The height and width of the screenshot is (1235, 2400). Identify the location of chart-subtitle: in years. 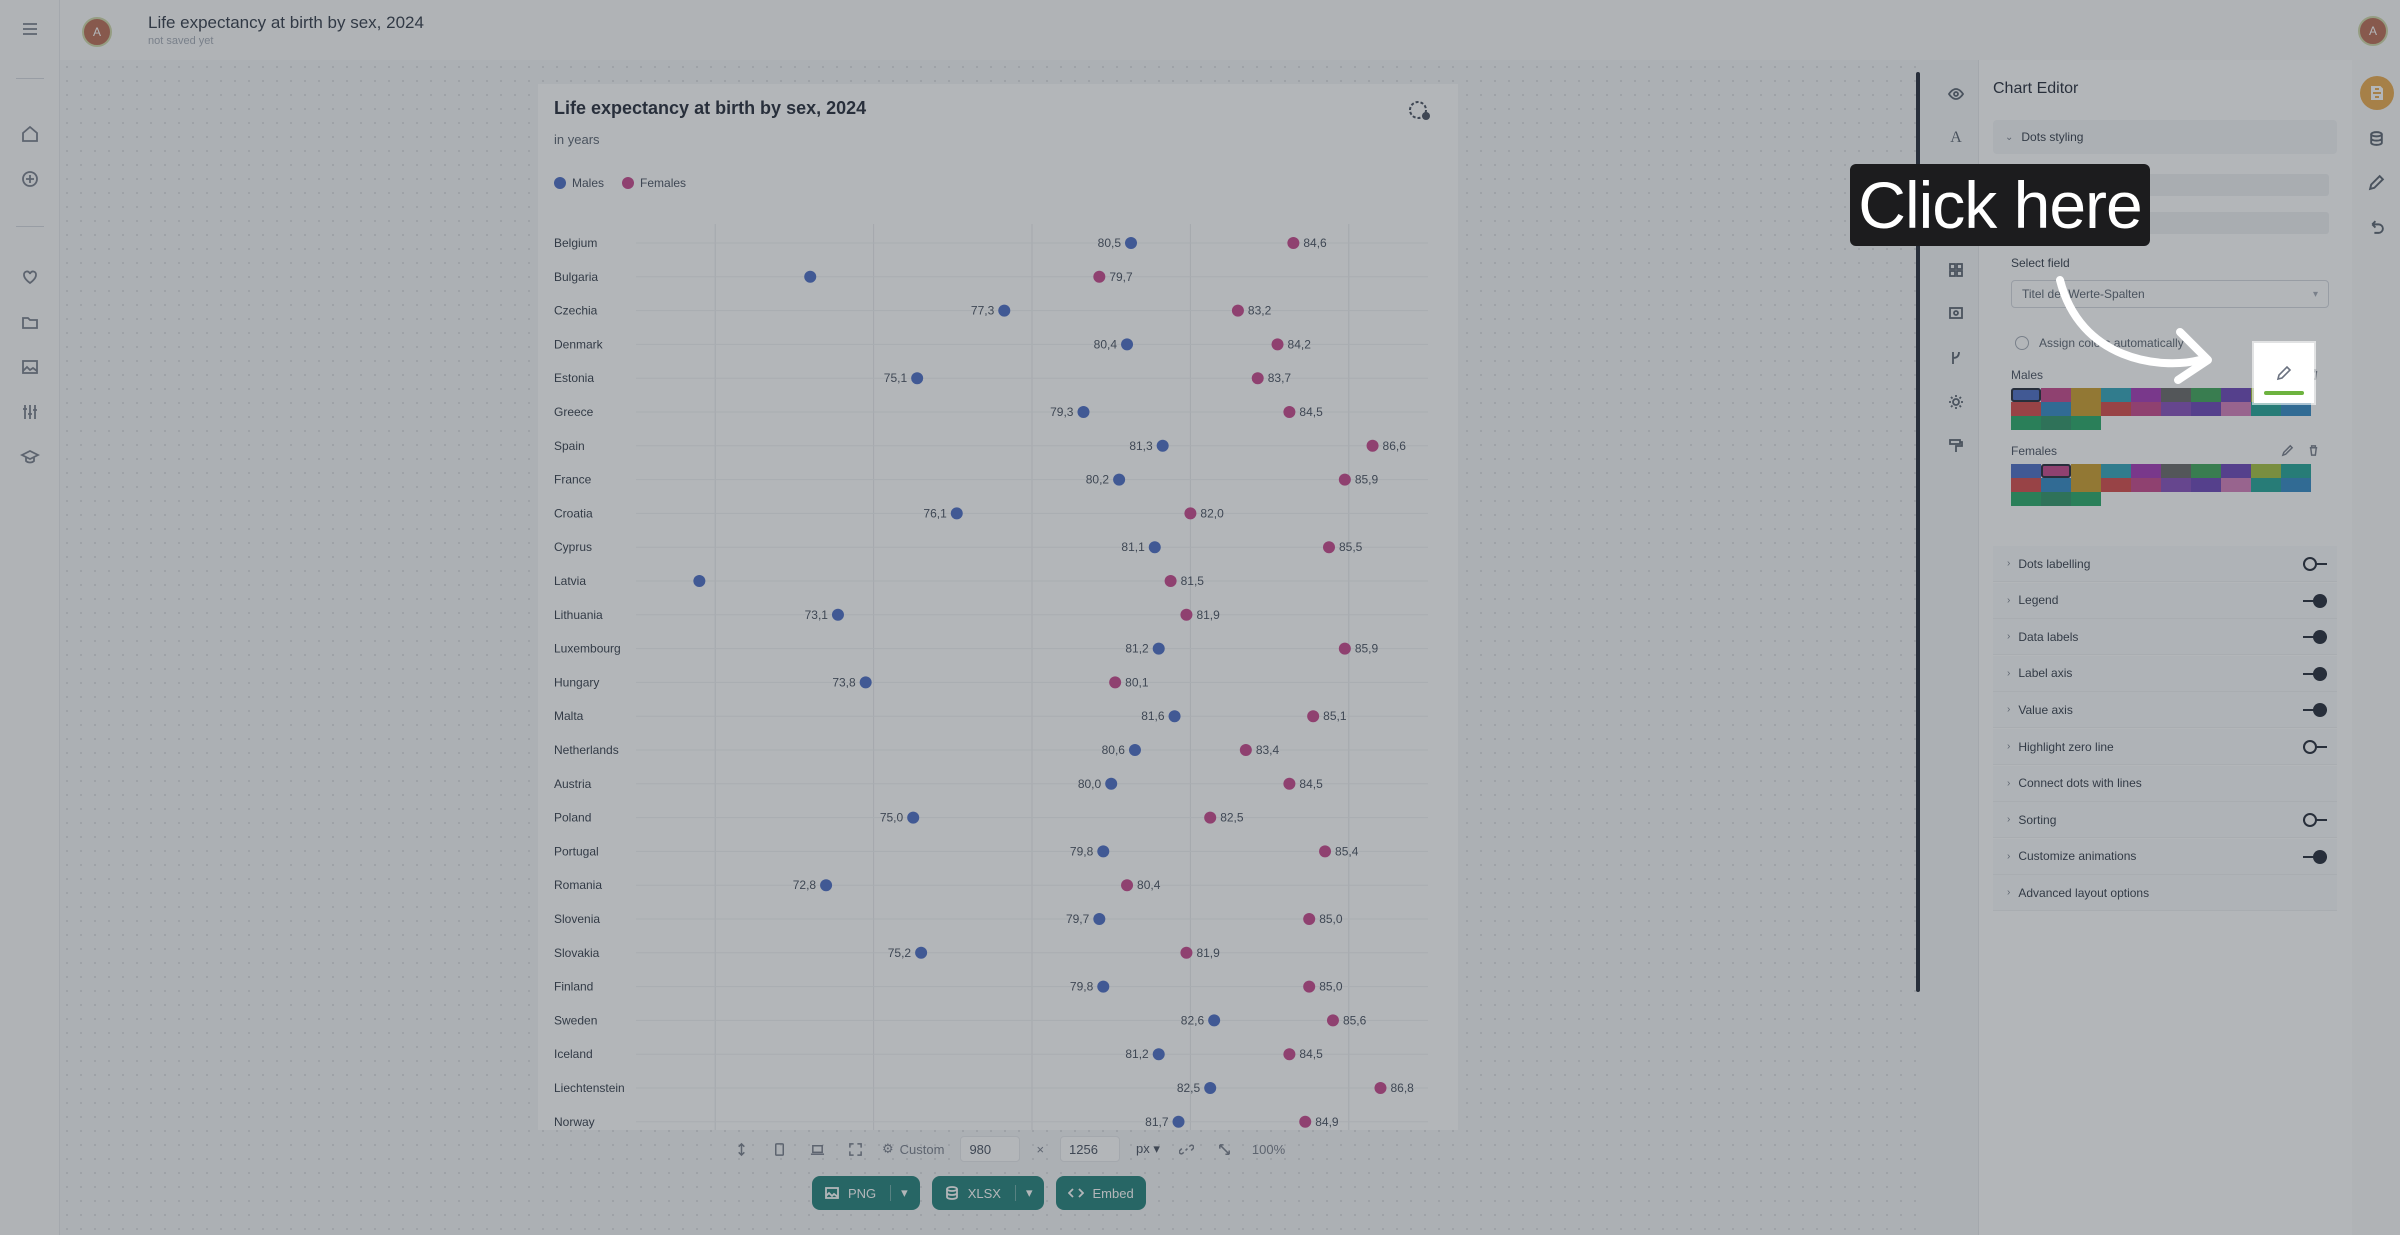
(577, 139).